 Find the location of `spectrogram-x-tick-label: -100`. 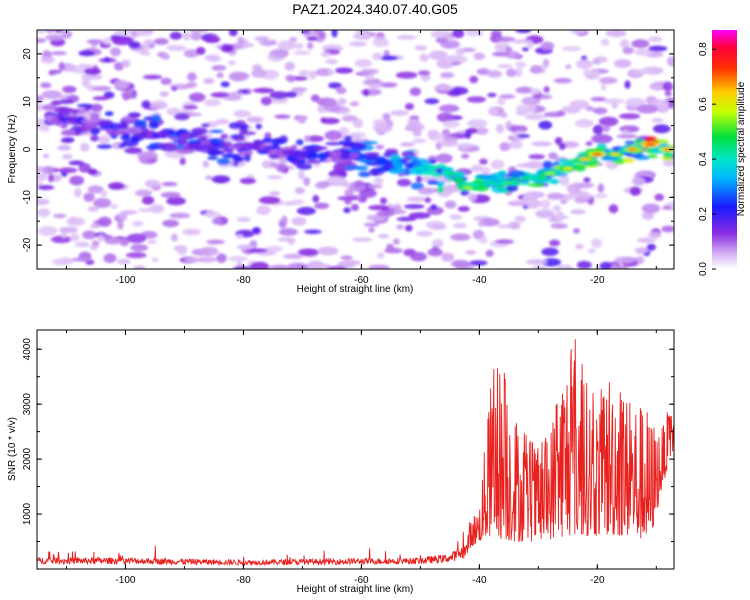

spectrogram-x-tick-label: -100 is located at coordinates (125, 280).